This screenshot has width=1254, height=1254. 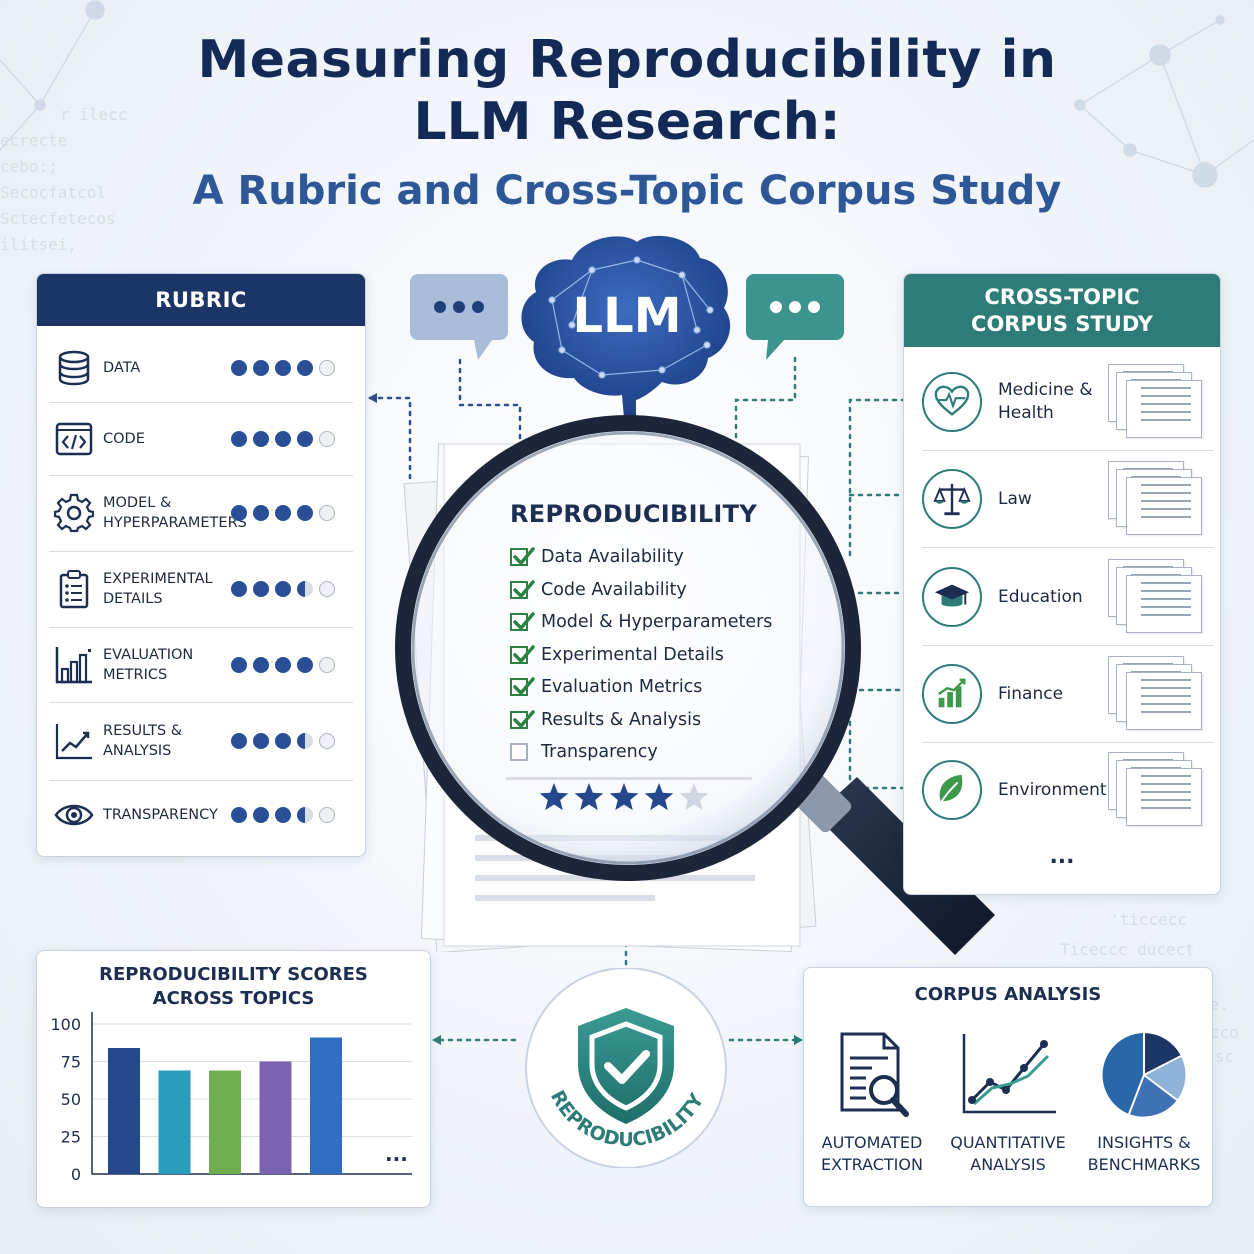 I want to click on graduation-cap-icon, so click(x=952, y=597).